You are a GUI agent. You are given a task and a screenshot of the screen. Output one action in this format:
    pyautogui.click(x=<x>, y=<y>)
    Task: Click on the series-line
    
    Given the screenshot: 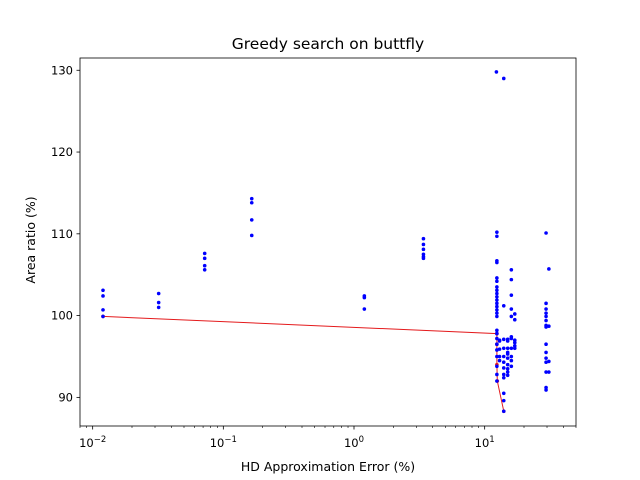 What is the action you would take?
    pyautogui.click(x=303, y=363)
    